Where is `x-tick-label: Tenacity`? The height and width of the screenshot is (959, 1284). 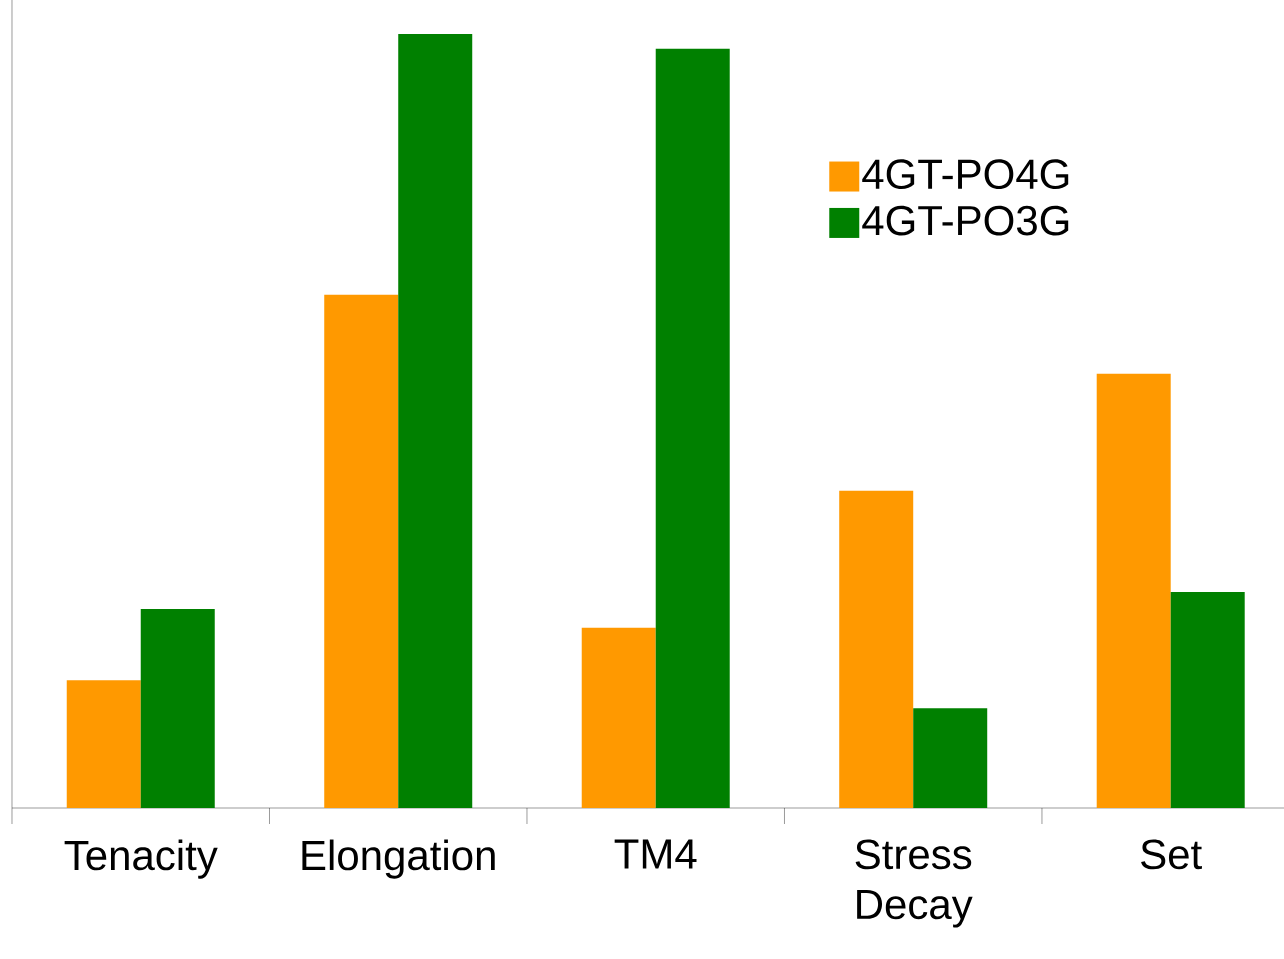
x-tick-label: Tenacity is located at coordinates (141, 859).